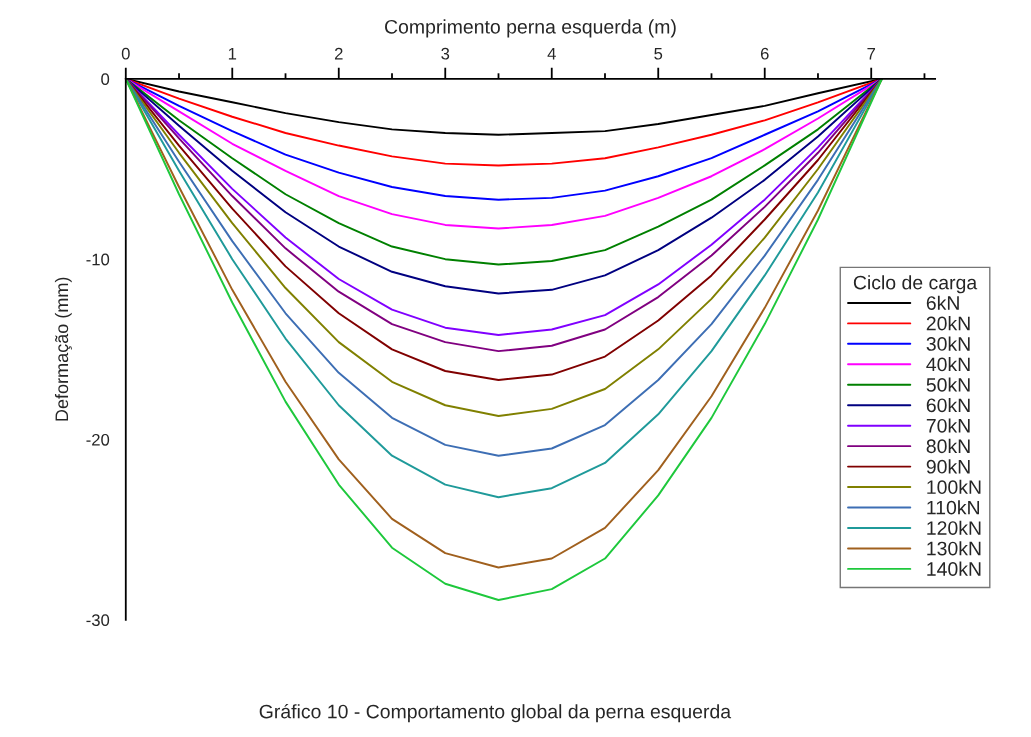 This screenshot has height=737, width=1031. Describe the element at coordinates (953, 507) in the screenshot. I see `legend-label: 110kN` at that location.